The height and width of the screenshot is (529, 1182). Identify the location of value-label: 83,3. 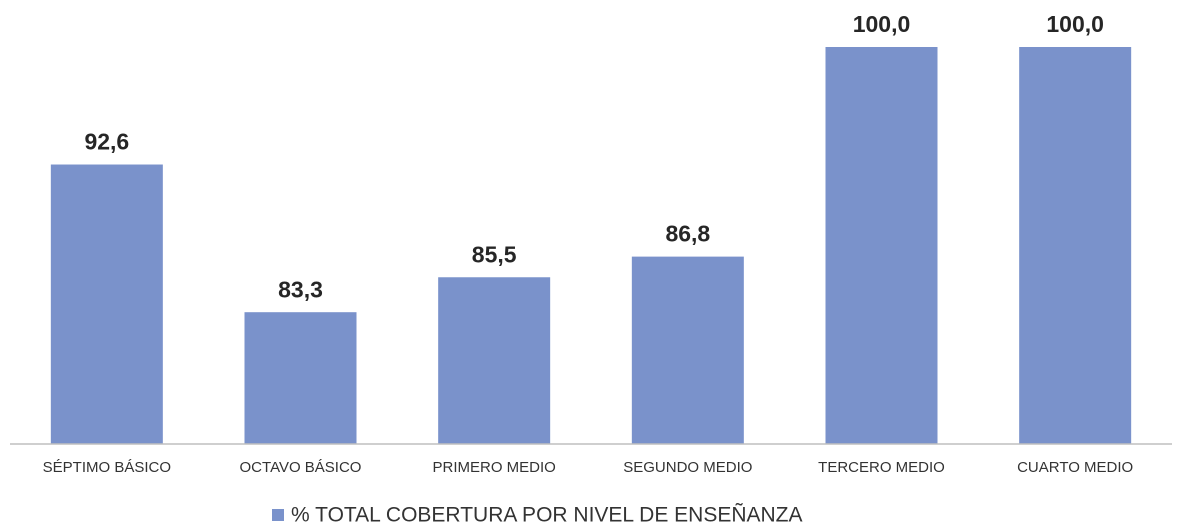
(300, 289).